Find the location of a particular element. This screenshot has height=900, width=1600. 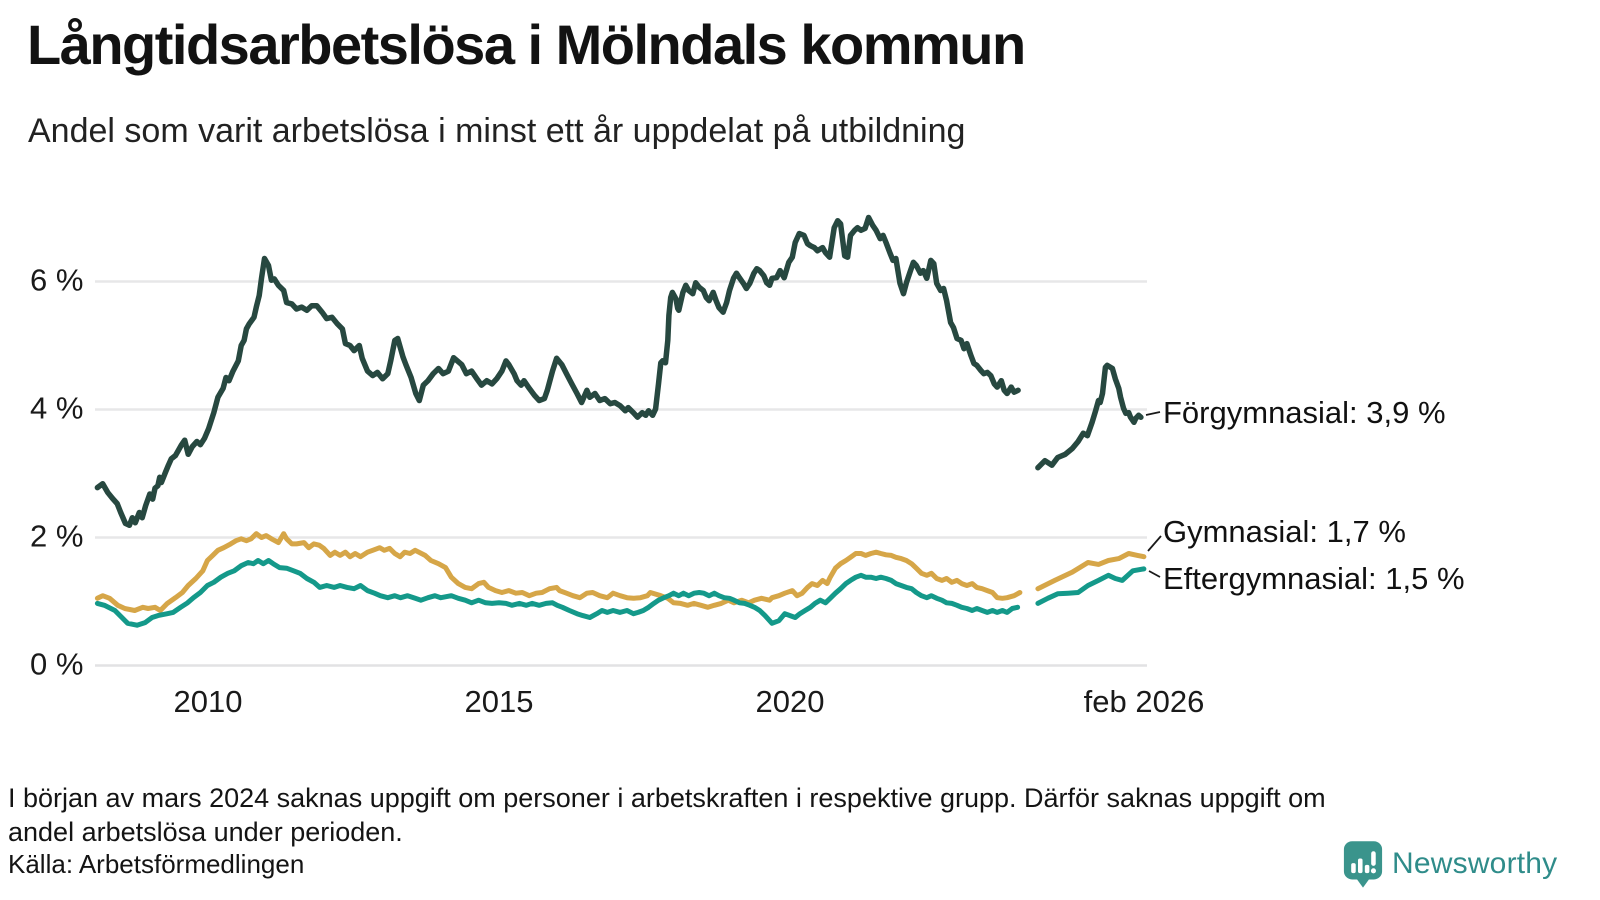

connector-gymnasial is located at coordinates (1154, 543).